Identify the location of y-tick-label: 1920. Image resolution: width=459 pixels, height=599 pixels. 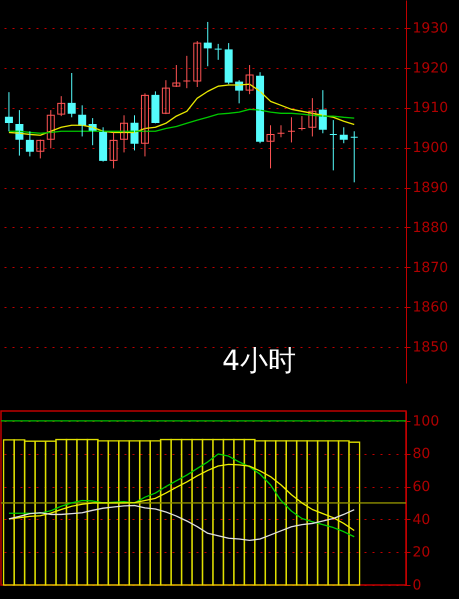
(430, 68).